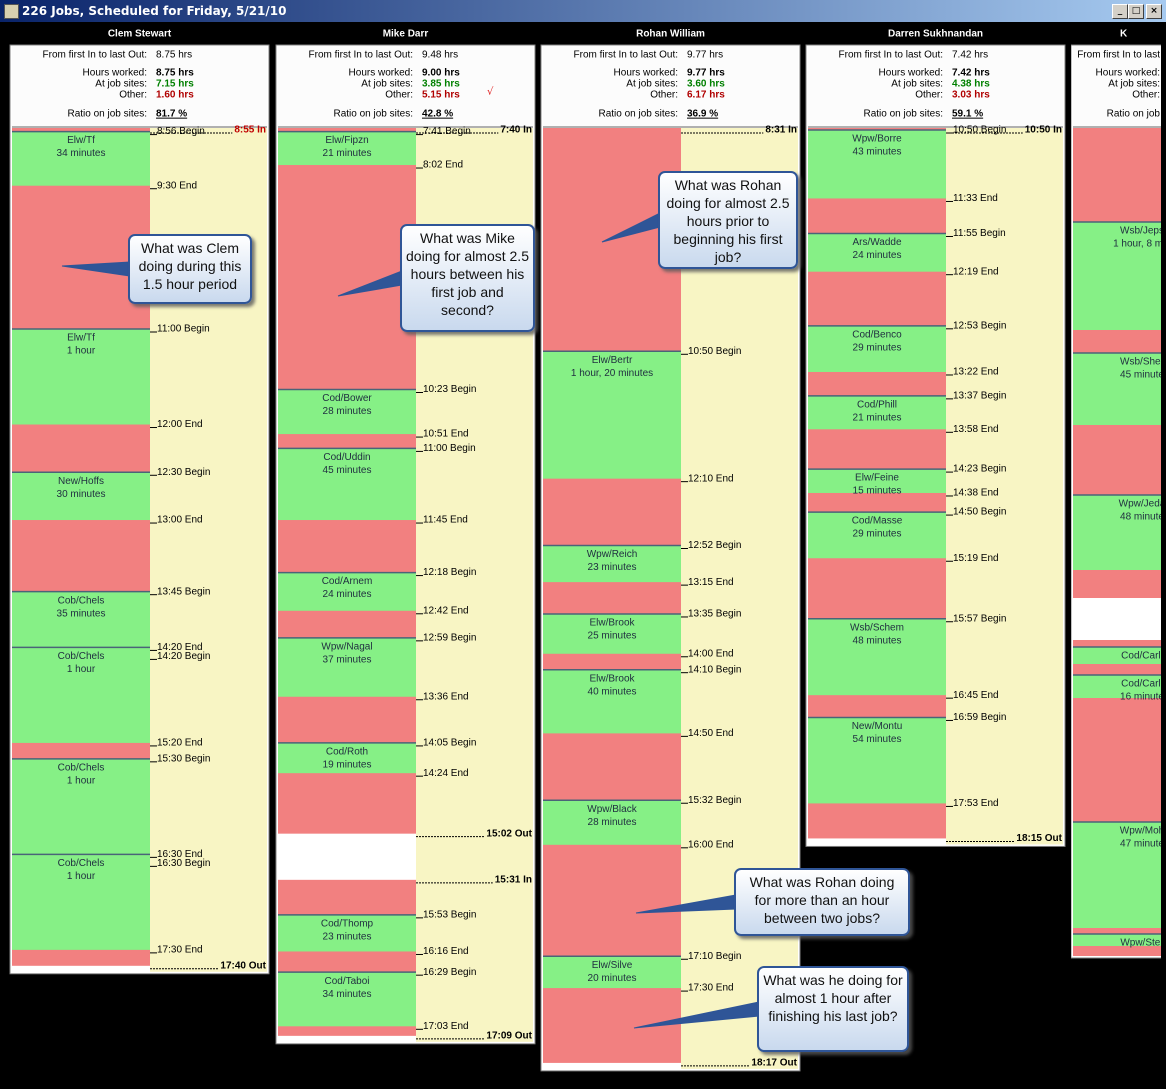  I want to click on job-code: Wpw/Jeda, so click(1142, 504).